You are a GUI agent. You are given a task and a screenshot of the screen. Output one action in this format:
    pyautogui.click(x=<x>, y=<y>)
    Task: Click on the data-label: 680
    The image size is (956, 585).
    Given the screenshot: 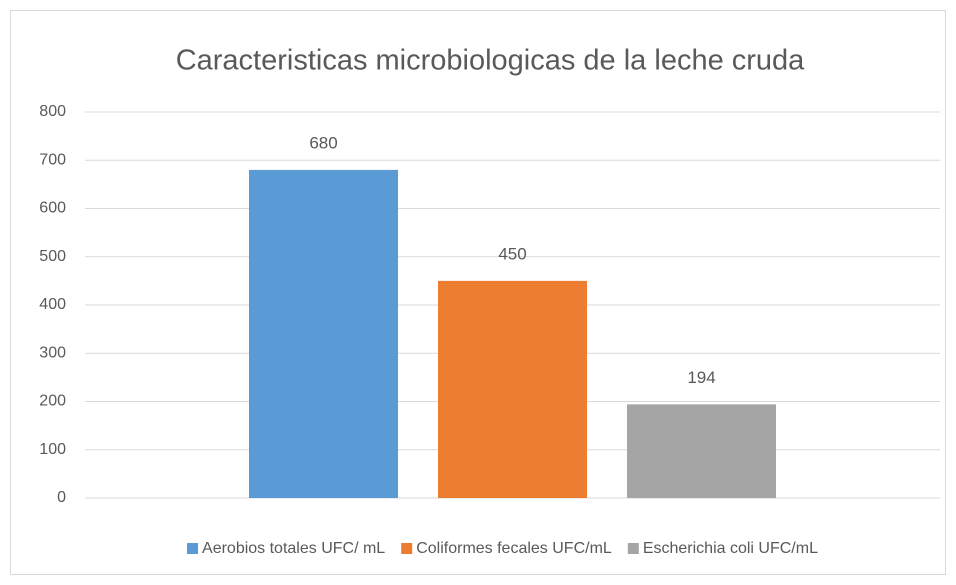 What is the action you would take?
    pyautogui.click(x=323, y=142)
    